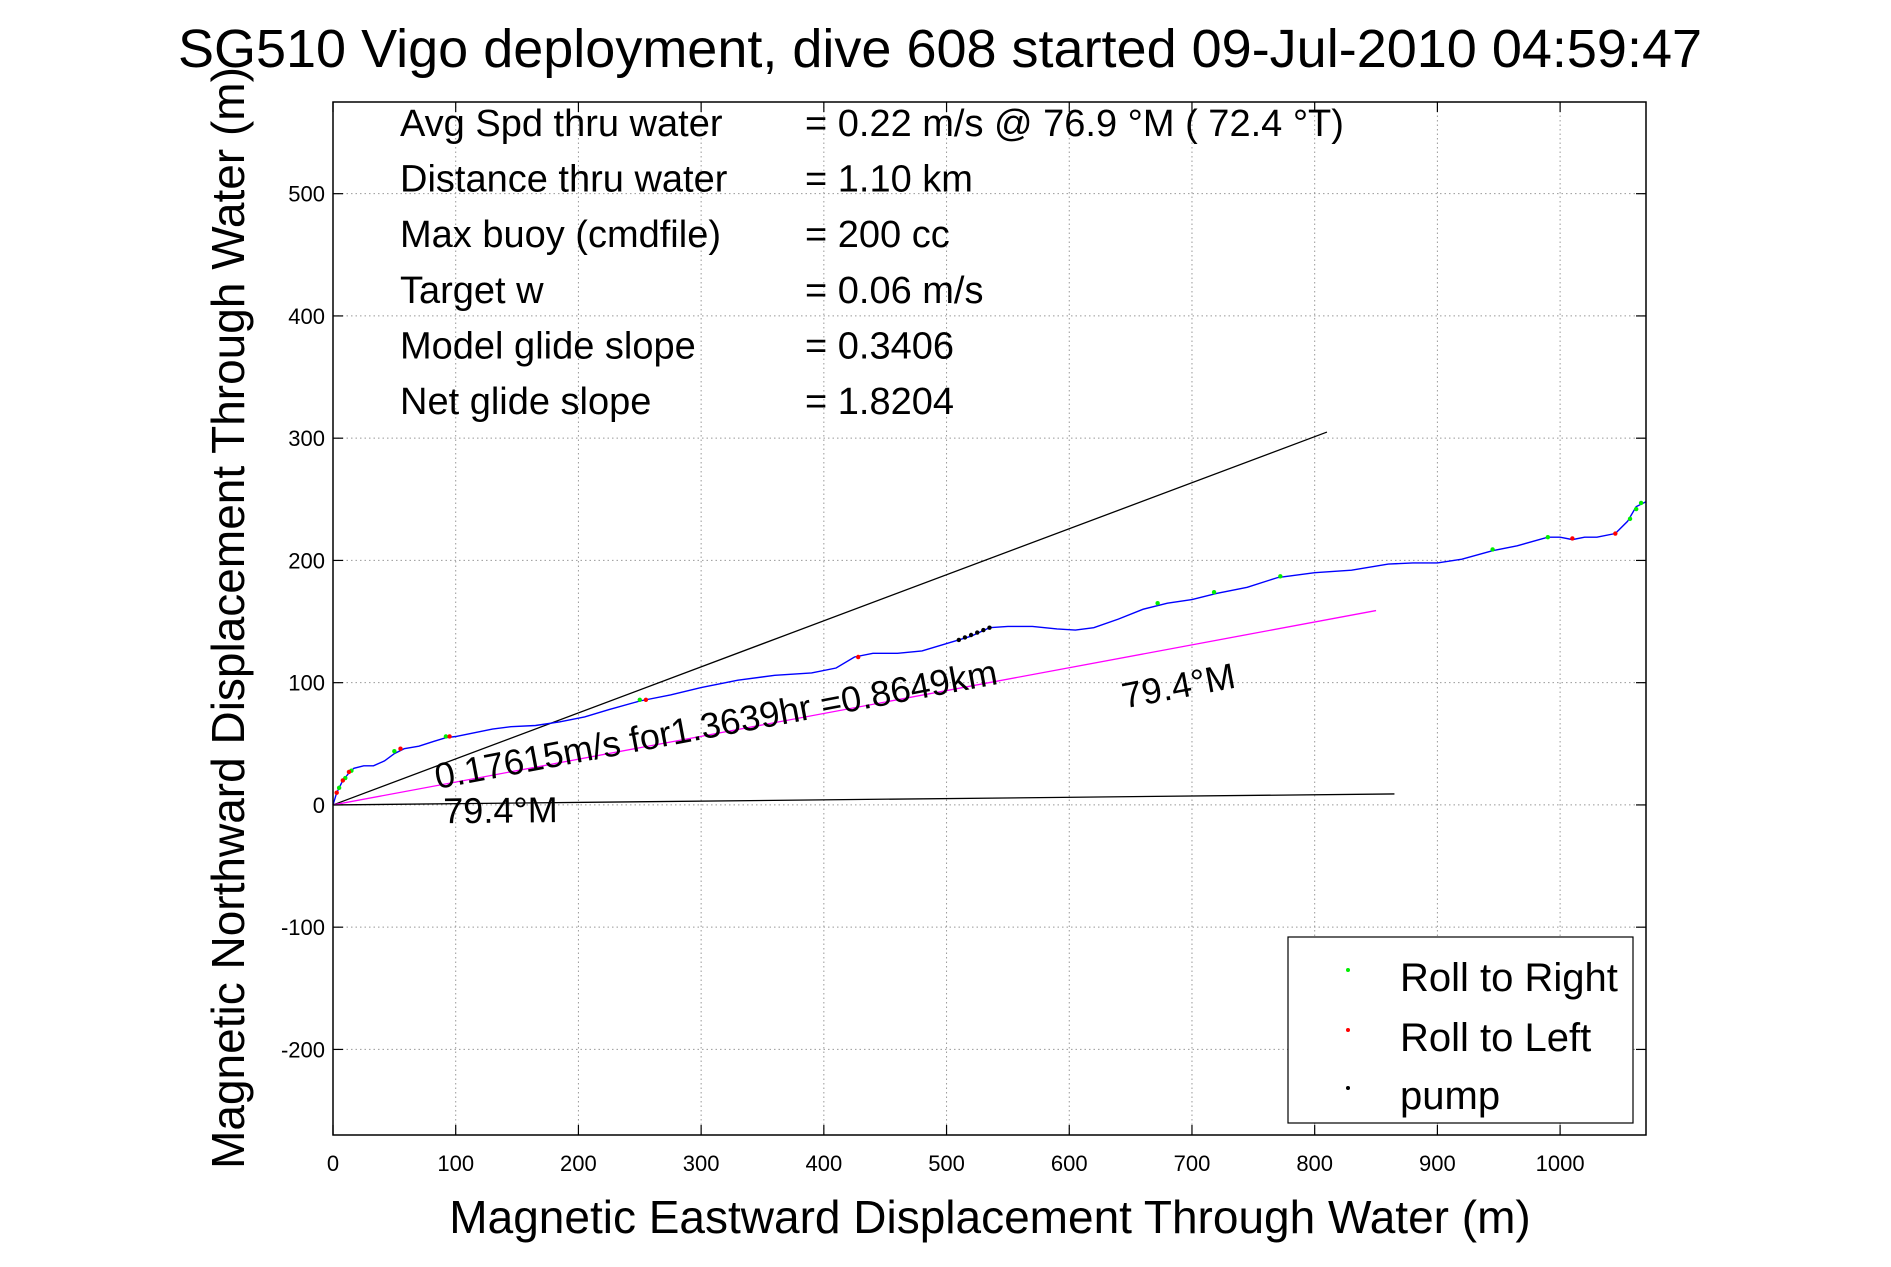 This screenshot has height=1267, width=1891. What do you see at coordinates (877, 235) in the screenshot?
I see `stat-value: = 200 cc` at bounding box center [877, 235].